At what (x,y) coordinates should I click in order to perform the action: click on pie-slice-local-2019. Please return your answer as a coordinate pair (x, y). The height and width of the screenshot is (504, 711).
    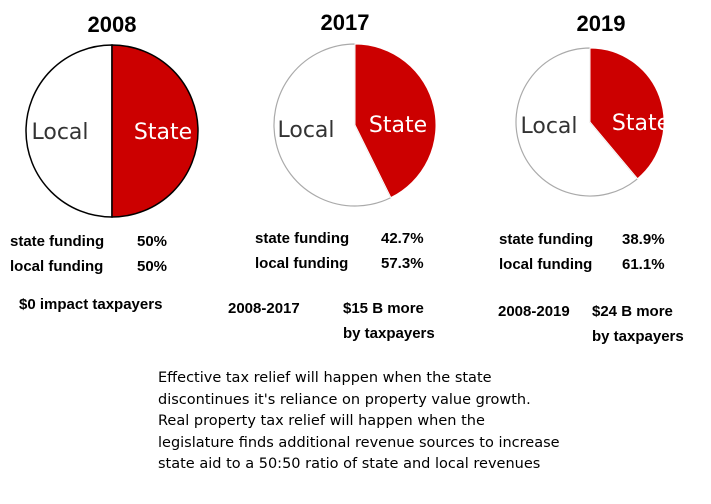
    Looking at the image, I should click on (577, 122).